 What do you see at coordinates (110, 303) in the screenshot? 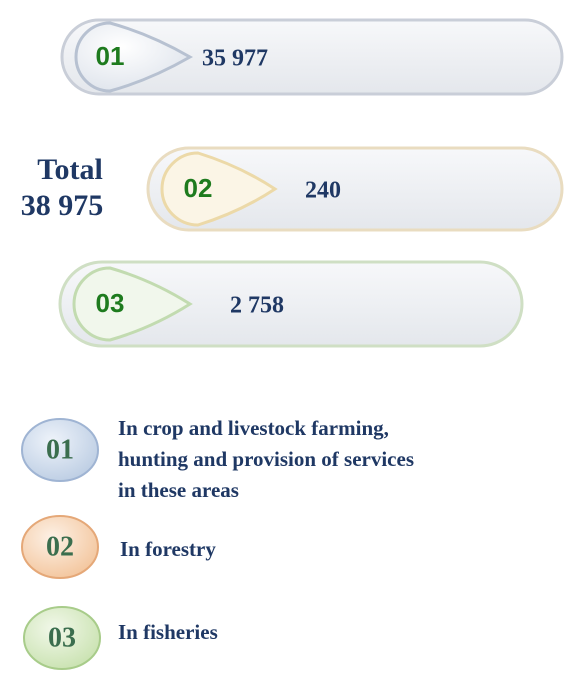
I see `item-number: 03` at bounding box center [110, 303].